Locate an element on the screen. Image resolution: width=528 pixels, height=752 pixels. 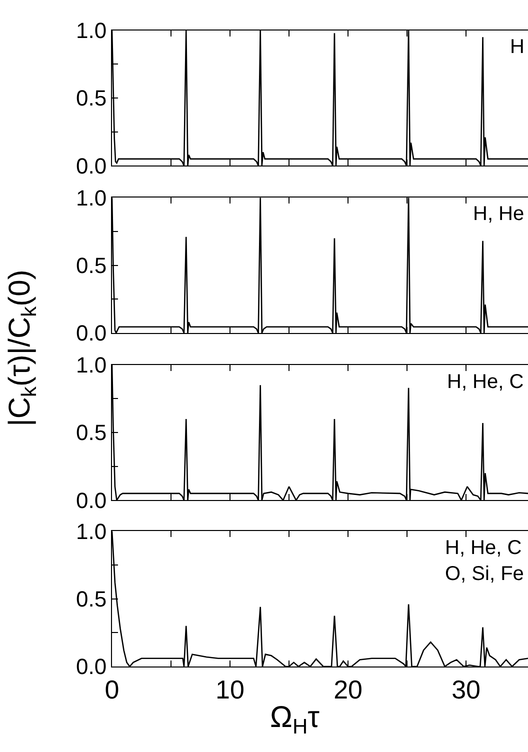
x-tick-label: 10 is located at coordinates (230, 689).